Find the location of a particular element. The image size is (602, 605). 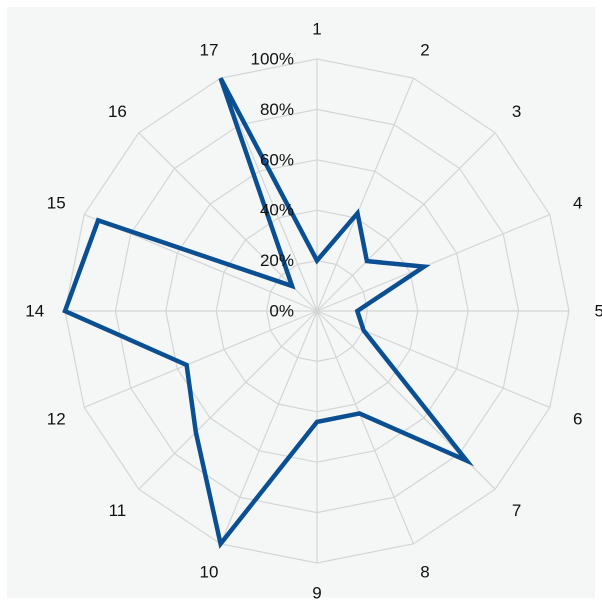

category-label: 16 is located at coordinates (117, 111).